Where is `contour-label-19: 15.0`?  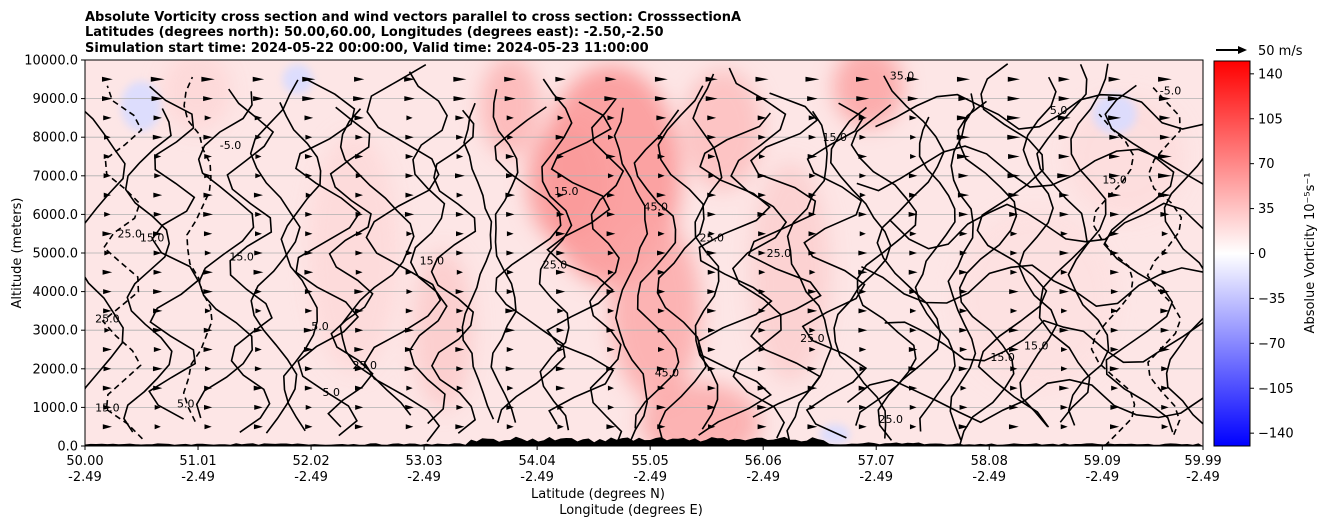
contour-label-19: 15.0 is located at coordinates (1002, 357).